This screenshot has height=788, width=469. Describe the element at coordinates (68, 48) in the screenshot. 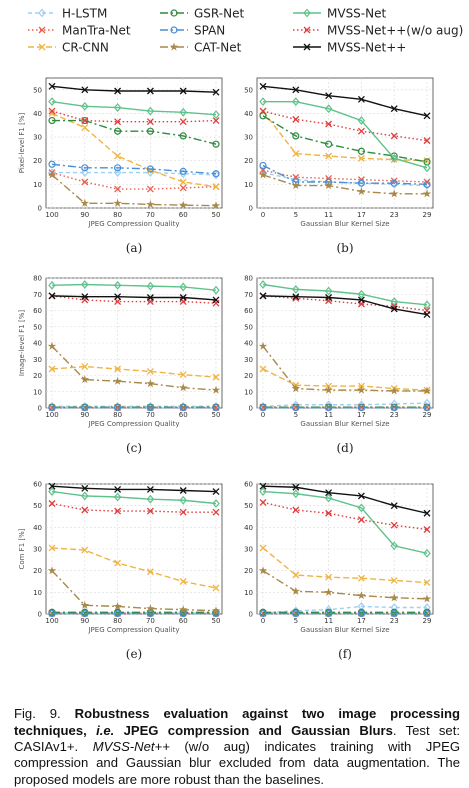

I see `legend-item-cr-cnn: CR-CNN` at that location.